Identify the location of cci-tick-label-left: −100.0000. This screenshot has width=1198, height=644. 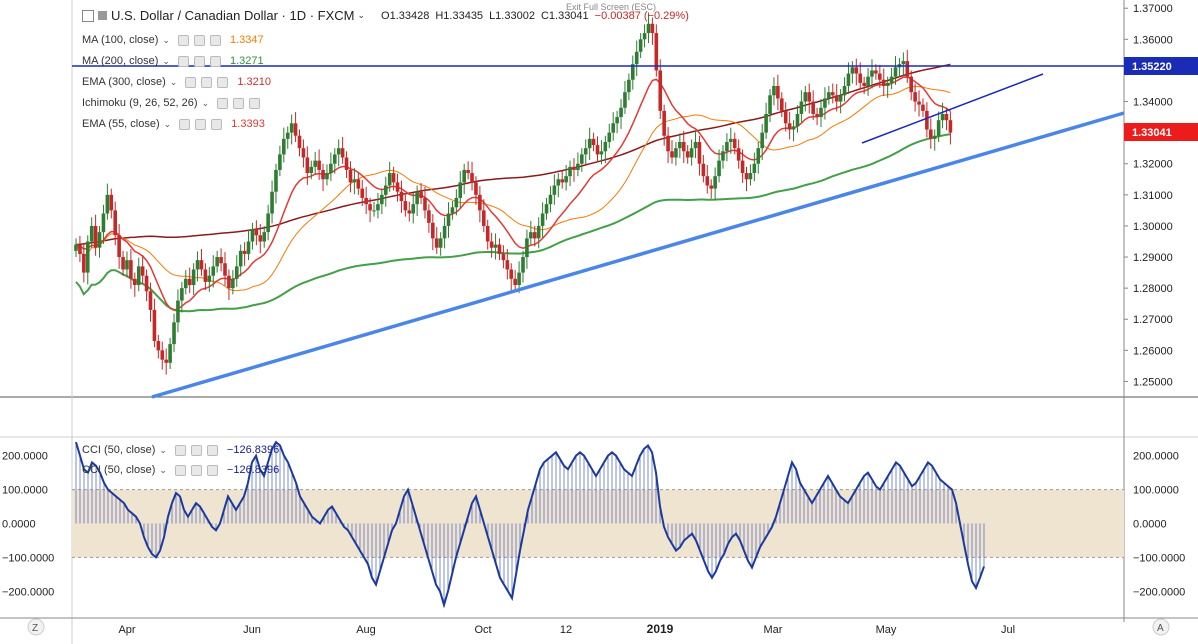
(28, 558).